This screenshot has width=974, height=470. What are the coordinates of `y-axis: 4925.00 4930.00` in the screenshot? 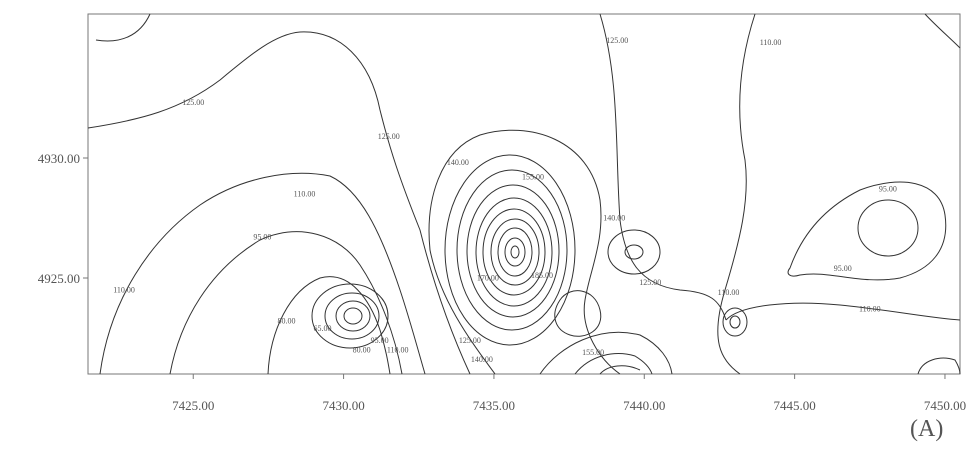 It's located at (63, 218).